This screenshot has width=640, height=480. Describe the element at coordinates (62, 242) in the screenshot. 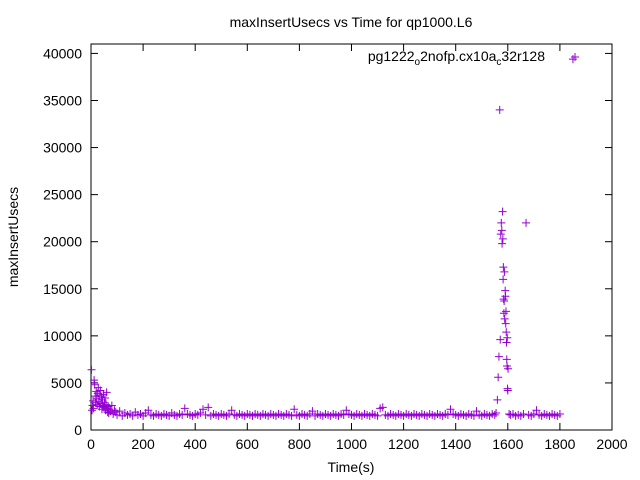

I see `y-tick-label: 20000` at that location.